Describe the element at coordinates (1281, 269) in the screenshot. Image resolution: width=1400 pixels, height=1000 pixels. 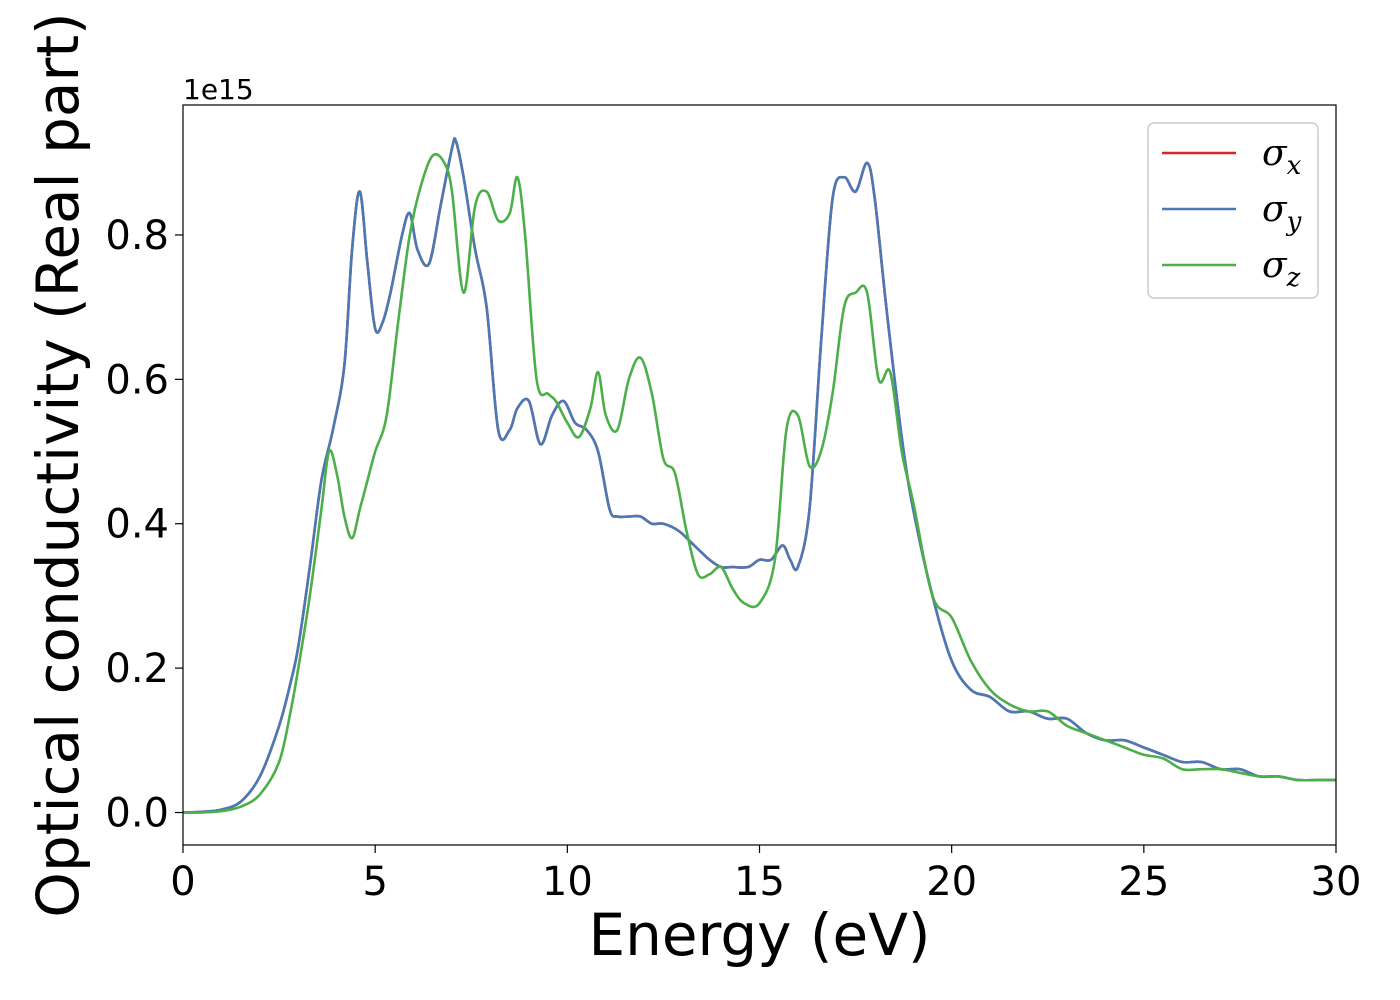
I see `legend-label-z: σz` at that location.